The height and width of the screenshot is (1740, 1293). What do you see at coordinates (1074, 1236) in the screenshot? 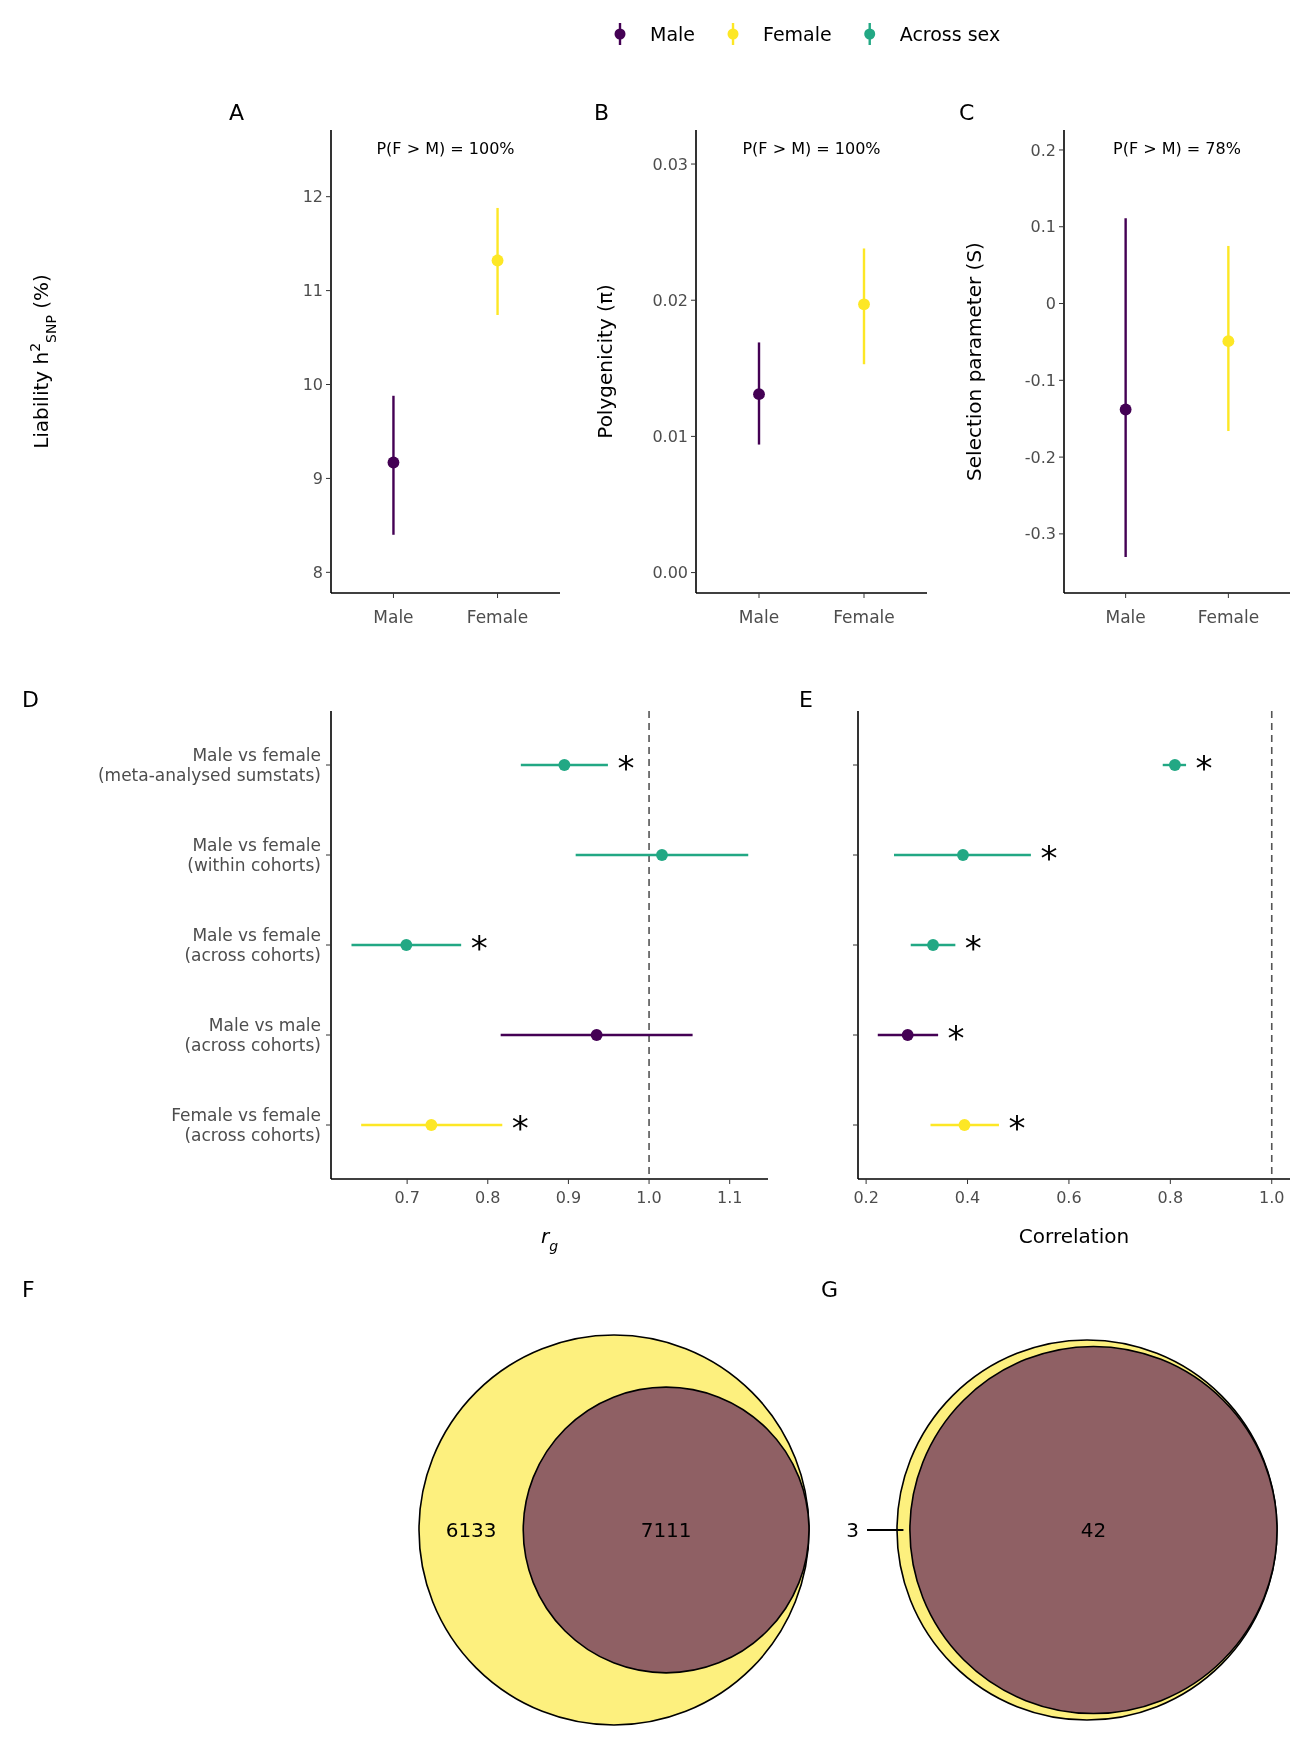
I see `x-axis-title: Correlation` at bounding box center [1074, 1236].